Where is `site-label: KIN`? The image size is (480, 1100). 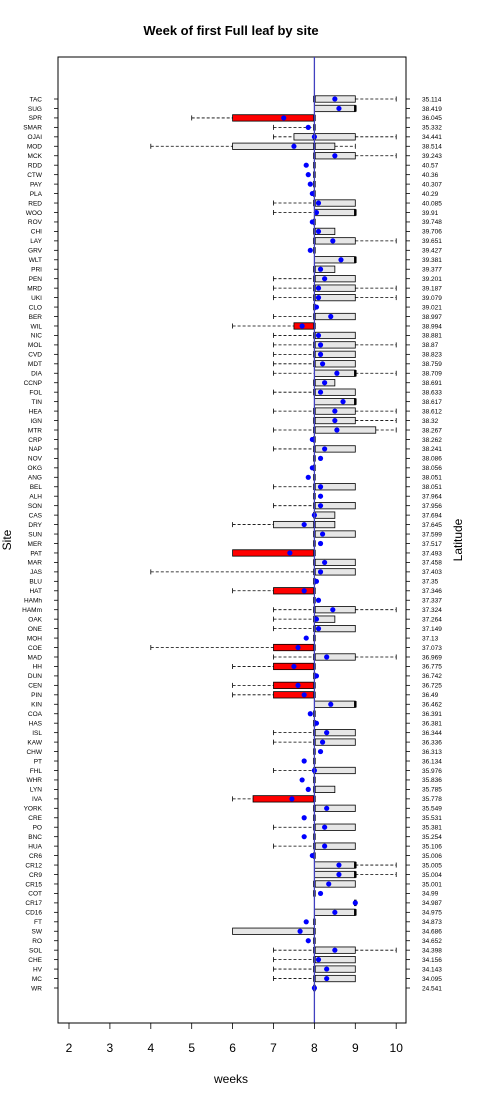
site-label: KIN is located at coordinates (36, 705).